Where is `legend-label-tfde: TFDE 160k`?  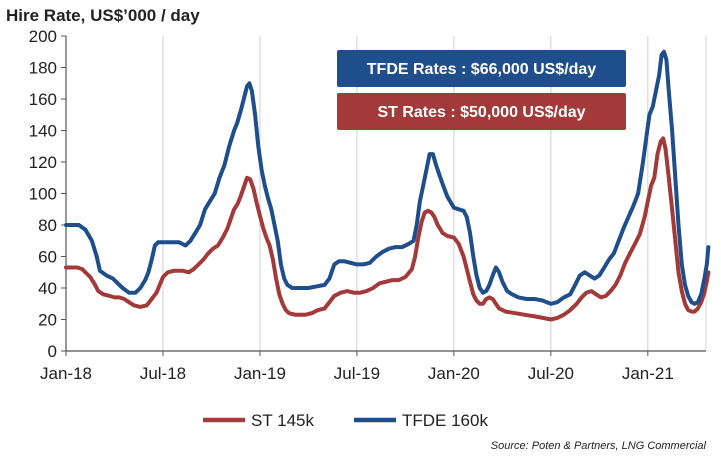
legend-label-tfde: TFDE 160k is located at coordinates (445, 420).